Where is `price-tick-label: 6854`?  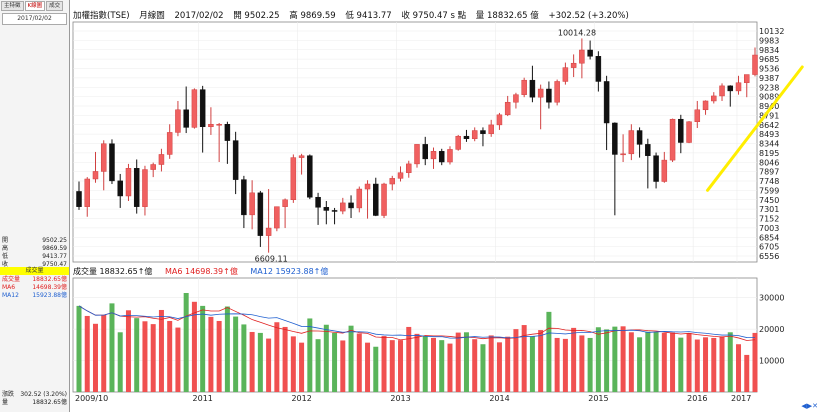 price-tick-label: 6854 is located at coordinates (769, 237).